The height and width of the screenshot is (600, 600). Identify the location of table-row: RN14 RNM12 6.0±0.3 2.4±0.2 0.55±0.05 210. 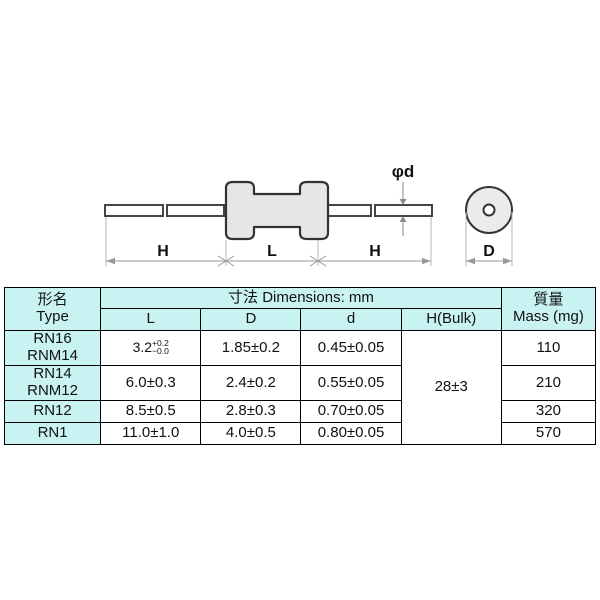
(300, 383).